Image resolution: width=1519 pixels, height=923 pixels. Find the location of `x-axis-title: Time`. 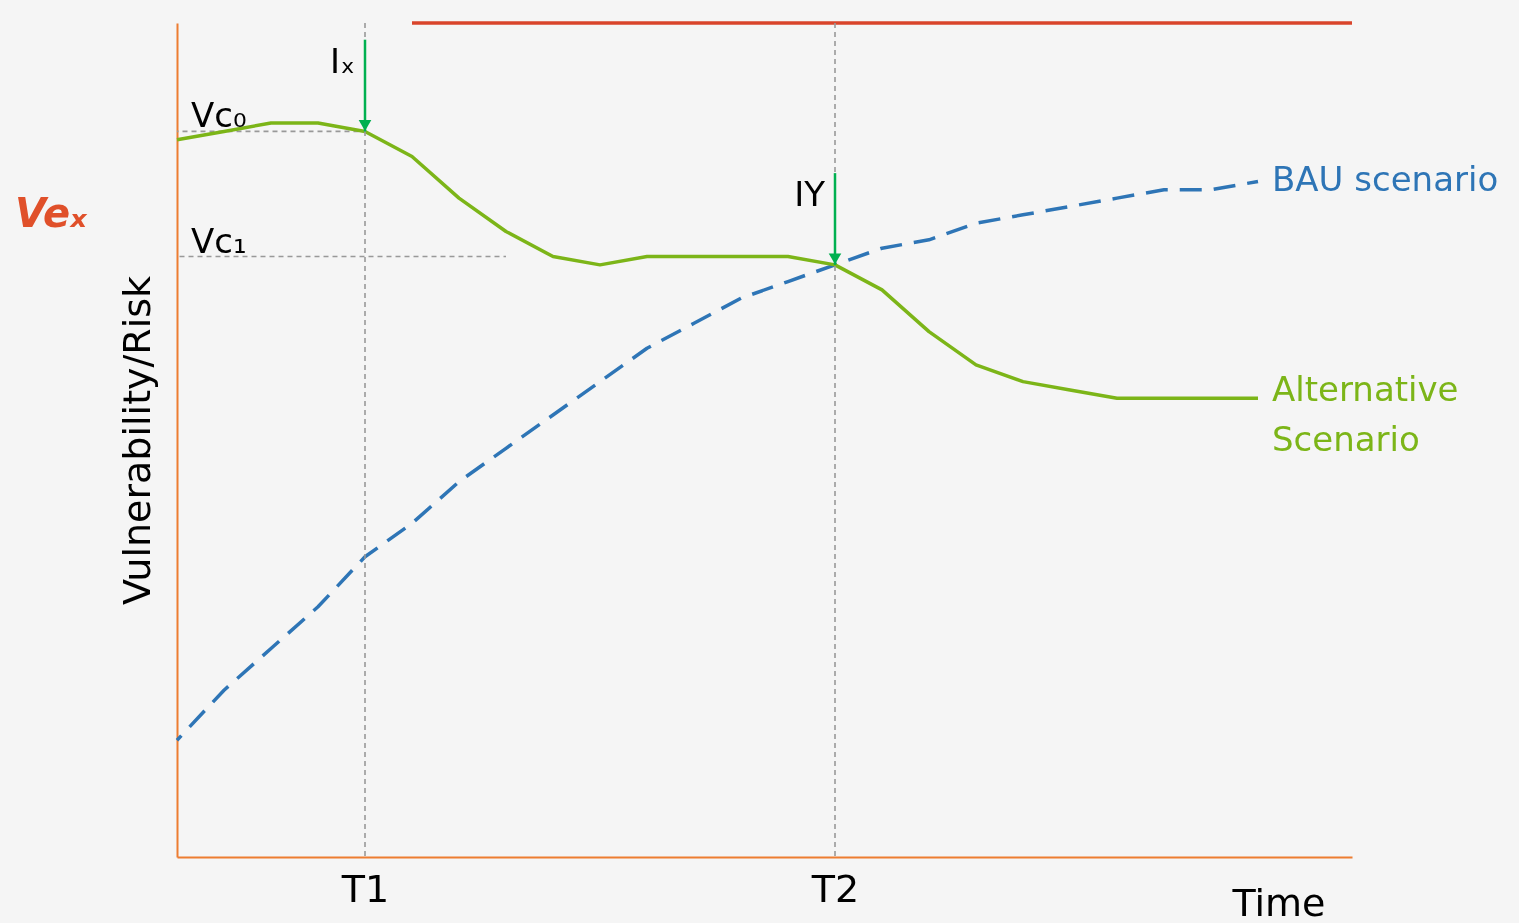

x-axis-title: Time is located at coordinates (1278, 901).